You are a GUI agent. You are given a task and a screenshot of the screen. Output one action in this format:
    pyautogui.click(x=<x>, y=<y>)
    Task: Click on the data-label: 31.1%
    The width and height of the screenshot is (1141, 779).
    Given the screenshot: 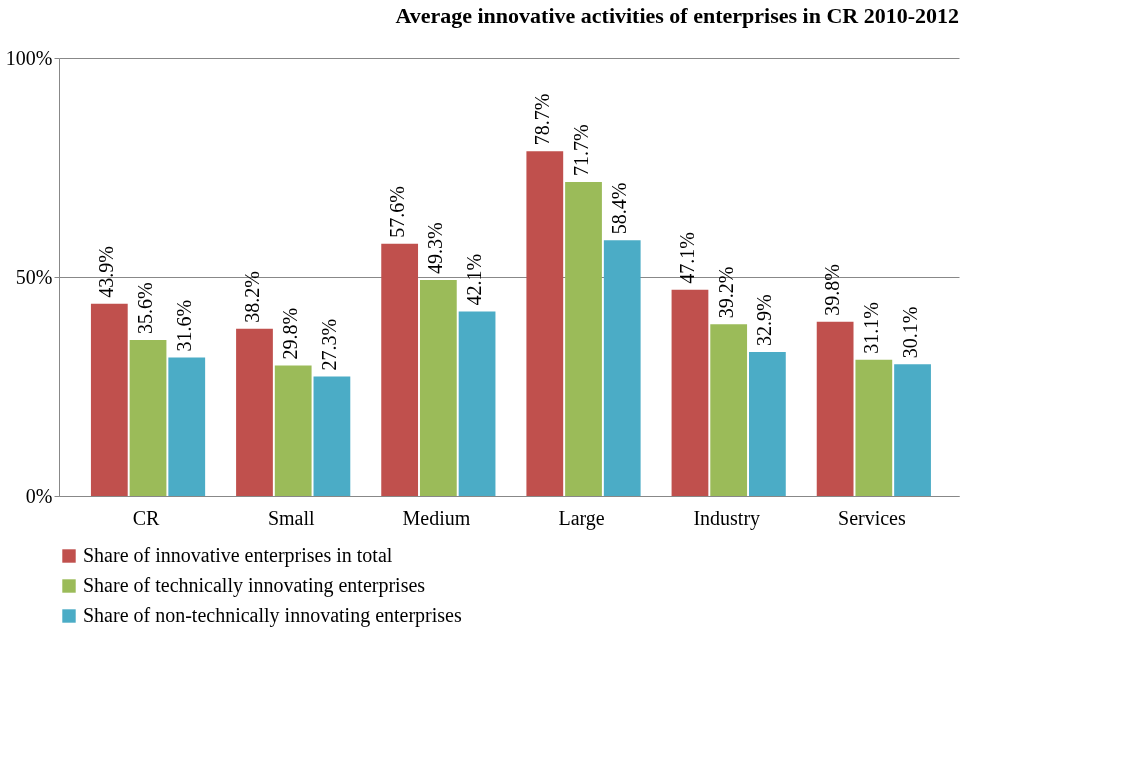 What is the action you would take?
    pyautogui.click(x=870, y=328)
    